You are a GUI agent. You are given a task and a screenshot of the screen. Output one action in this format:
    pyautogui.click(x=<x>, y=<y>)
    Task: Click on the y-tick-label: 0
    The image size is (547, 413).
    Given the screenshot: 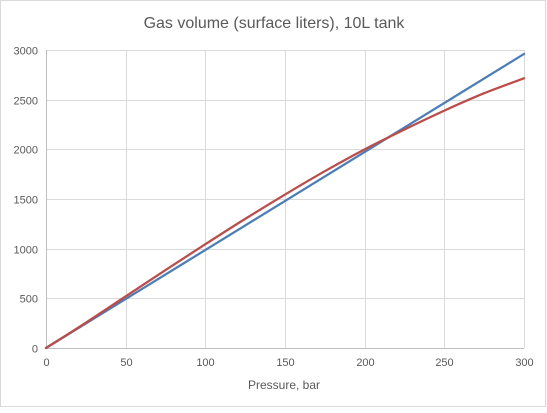 What is the action you would take?
    pyautogui.click(x=35, y=350)
    